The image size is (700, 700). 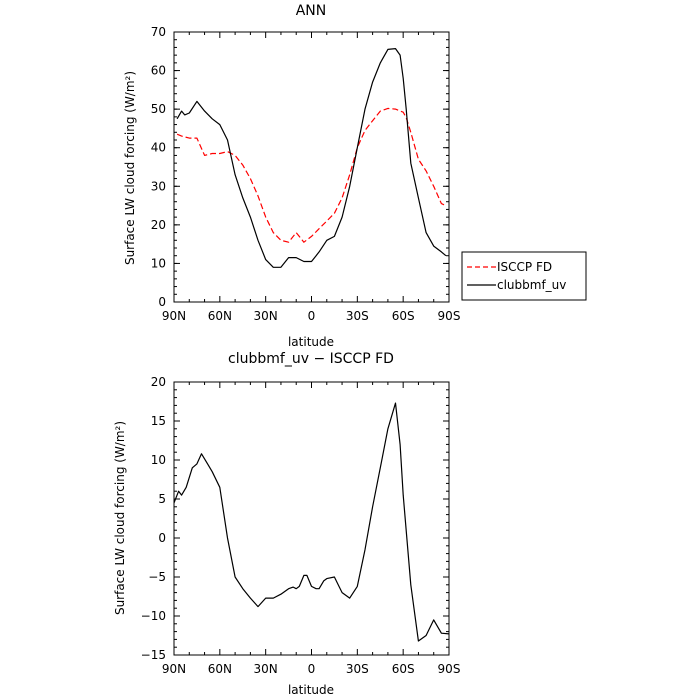 What do you see at coordinates (311, 359) in the screenshot?
I see `chart-title: clubbmf_uv − ISCCP FD` at bounding box center [311, 359].